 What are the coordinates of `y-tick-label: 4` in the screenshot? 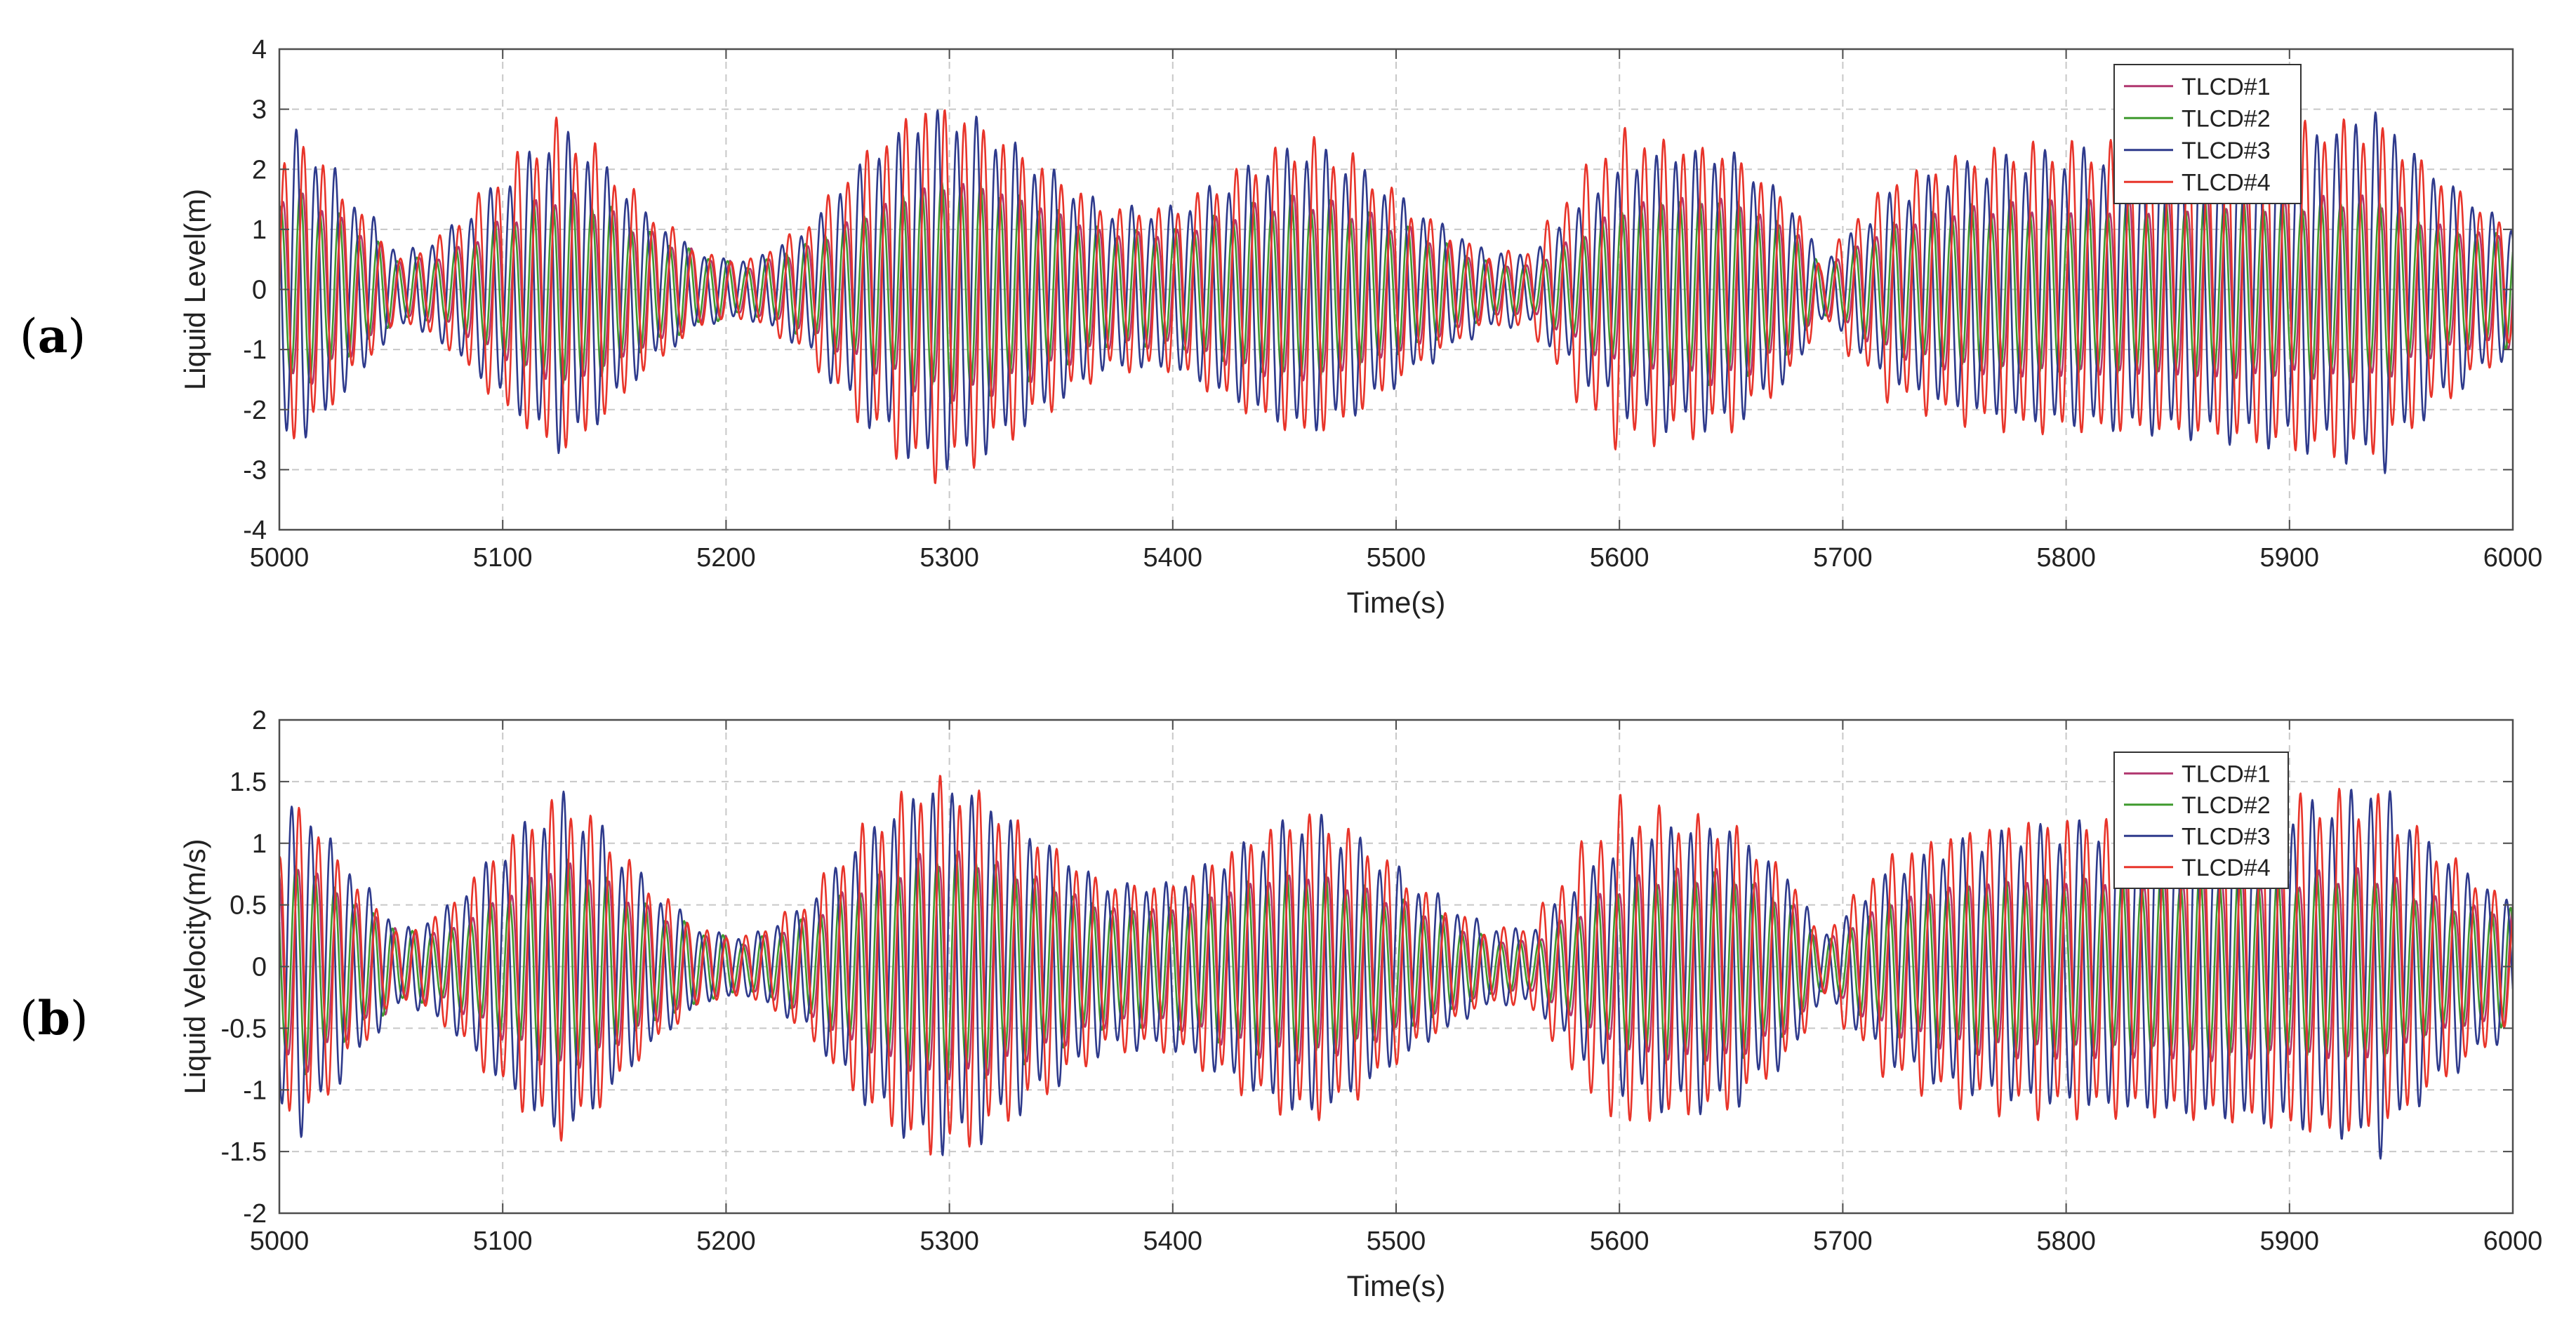 It's located at (259, 50).